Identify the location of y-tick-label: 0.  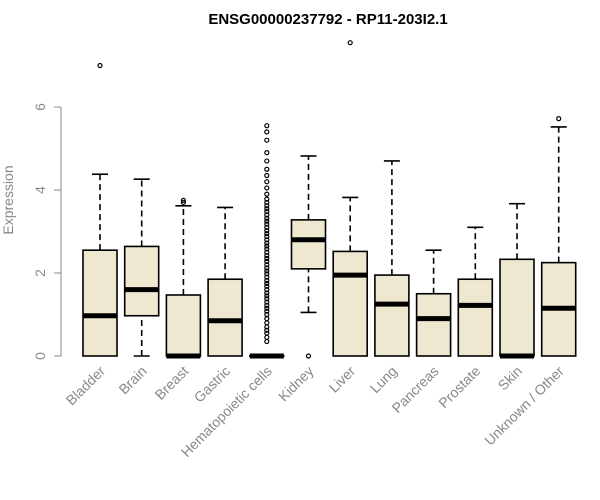
(40, 356).